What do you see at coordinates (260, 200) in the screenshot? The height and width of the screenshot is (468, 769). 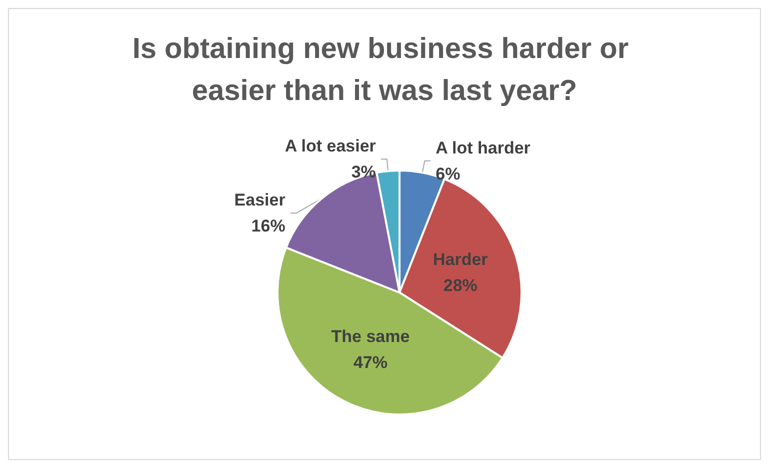 I see `slice-label: Easier` at bounding box center [260, 200].